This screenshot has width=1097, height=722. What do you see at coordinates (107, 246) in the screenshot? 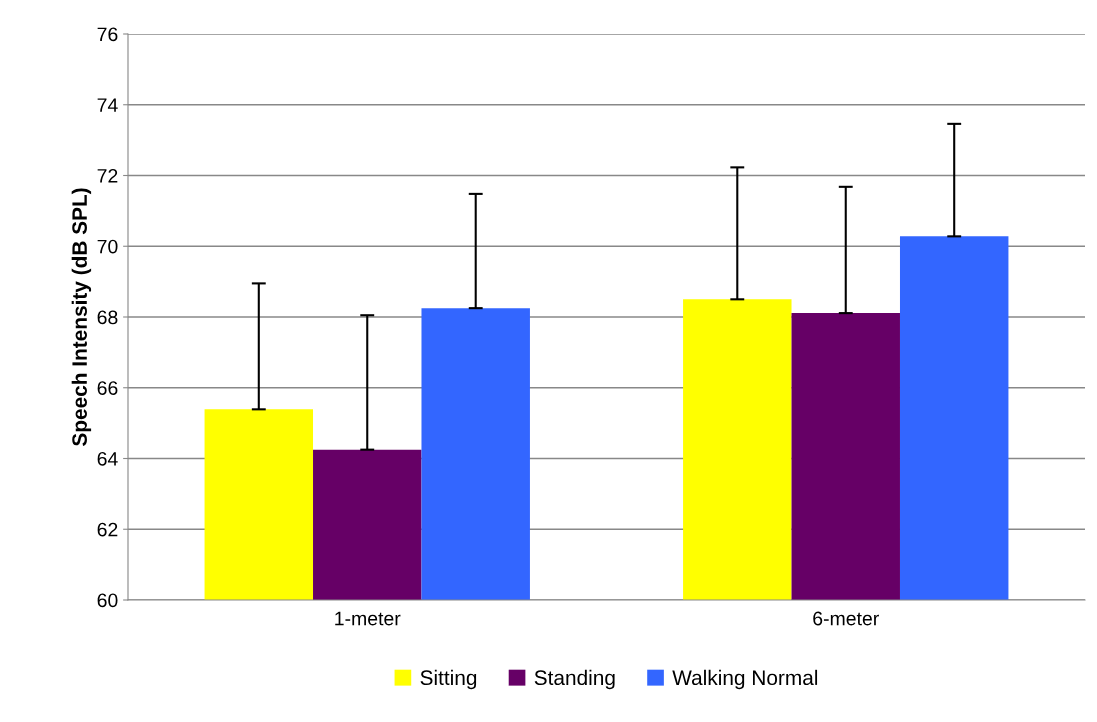
I see `y-tick-label: 70` at bounding box center [107, 246].